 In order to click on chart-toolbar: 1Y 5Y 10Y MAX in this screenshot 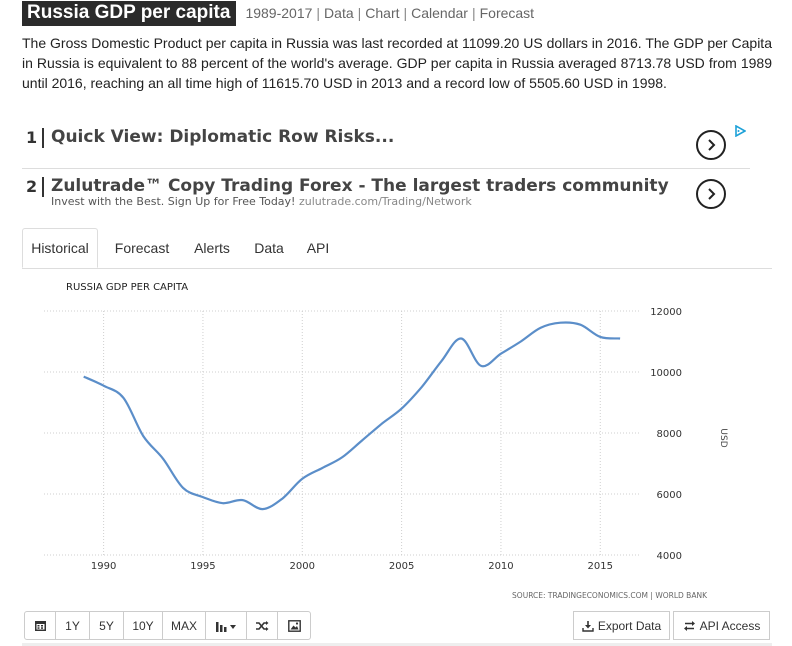, I will do `click(167, 625)`.